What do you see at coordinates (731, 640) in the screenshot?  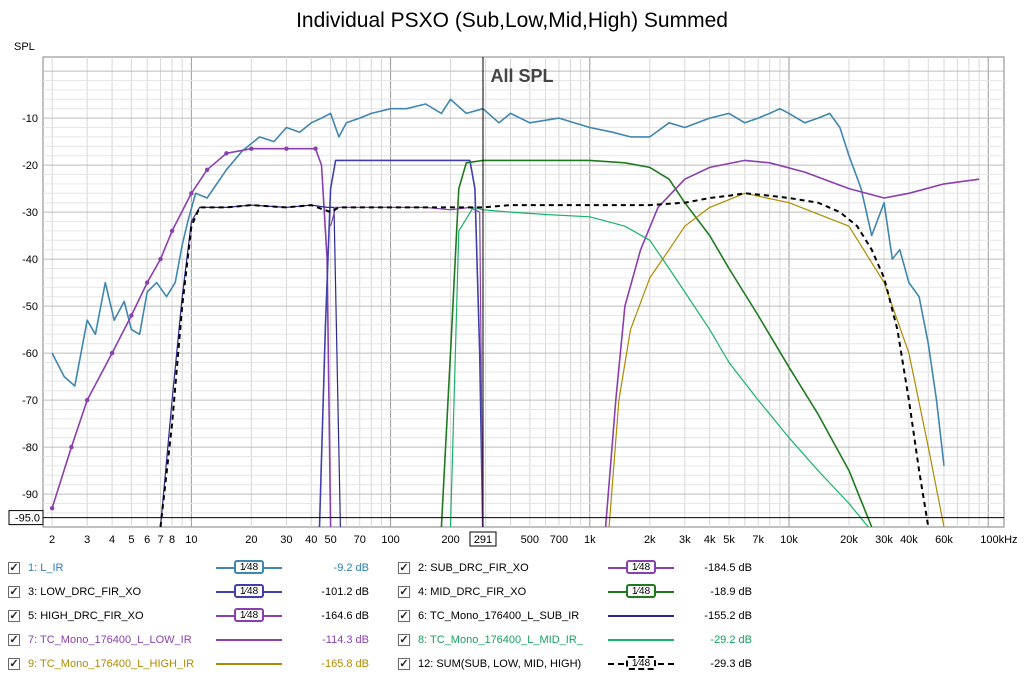 I see `legend-value-8: -29.2 dB` at bounding box center [731, 640].